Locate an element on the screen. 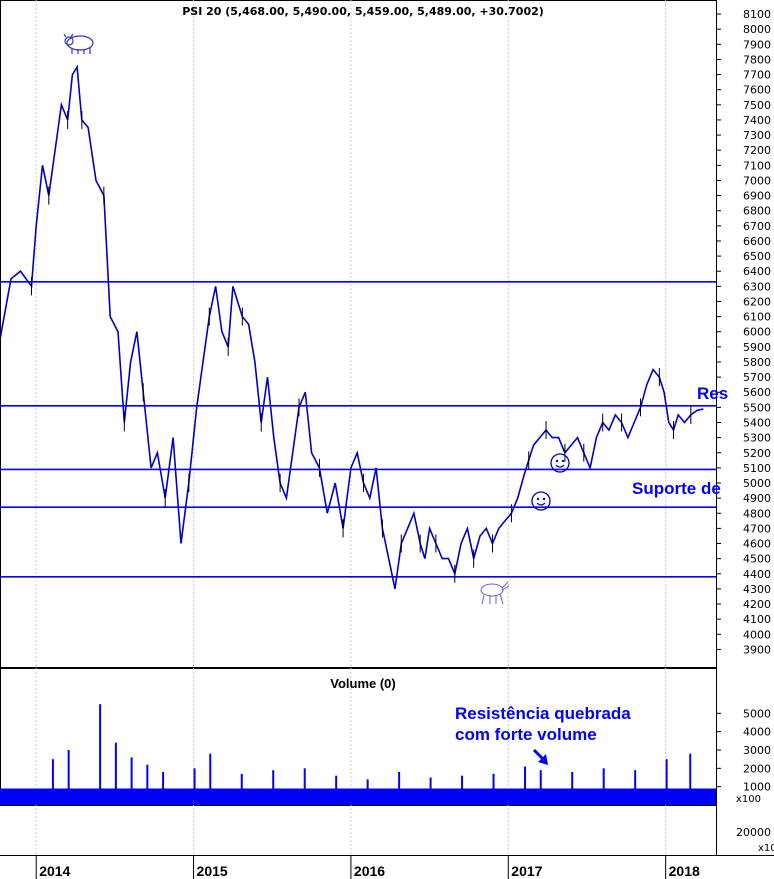 Image resolution: width=774 pixels, height=879 pixels. year-axis: 2014 2015 2016 2017 2018 is located at coordinates (367, 867).